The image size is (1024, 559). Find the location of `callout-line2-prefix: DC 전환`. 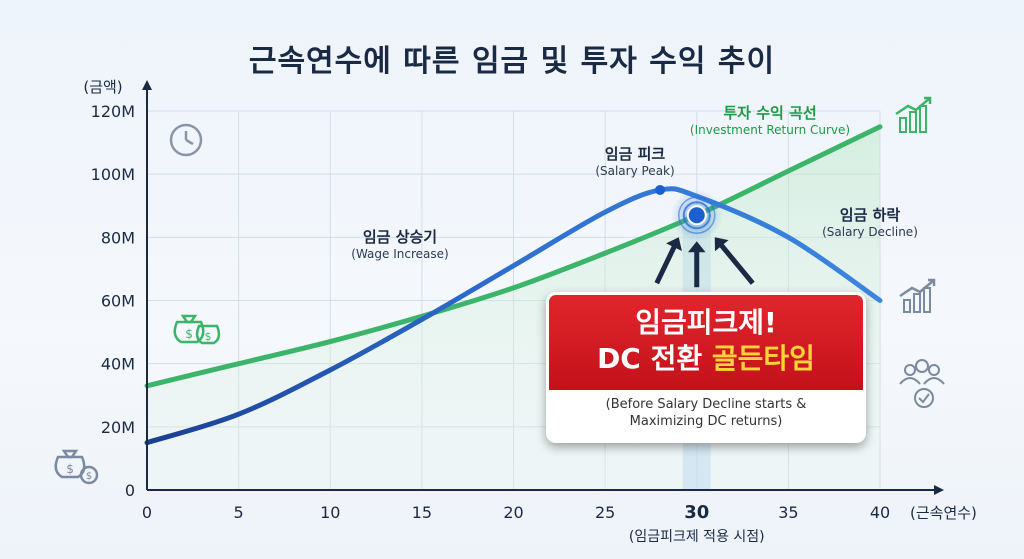

callout-line2-prefix: DC 전환 is located at coordinates (654, 358).